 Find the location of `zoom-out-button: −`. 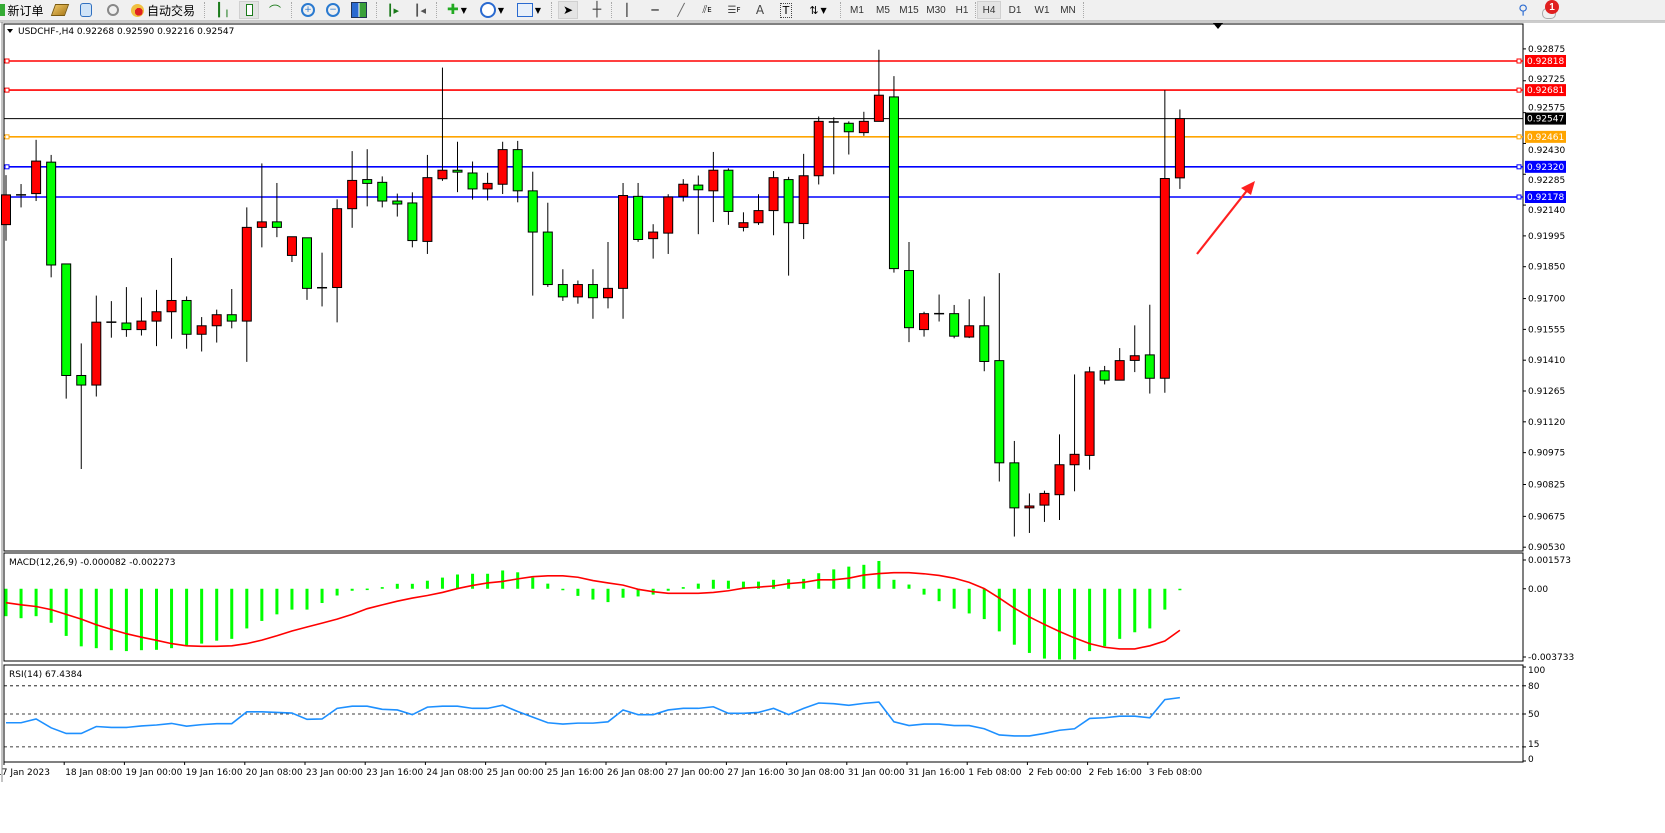

zoom-out-button: − is located at coordinates (333, 10).